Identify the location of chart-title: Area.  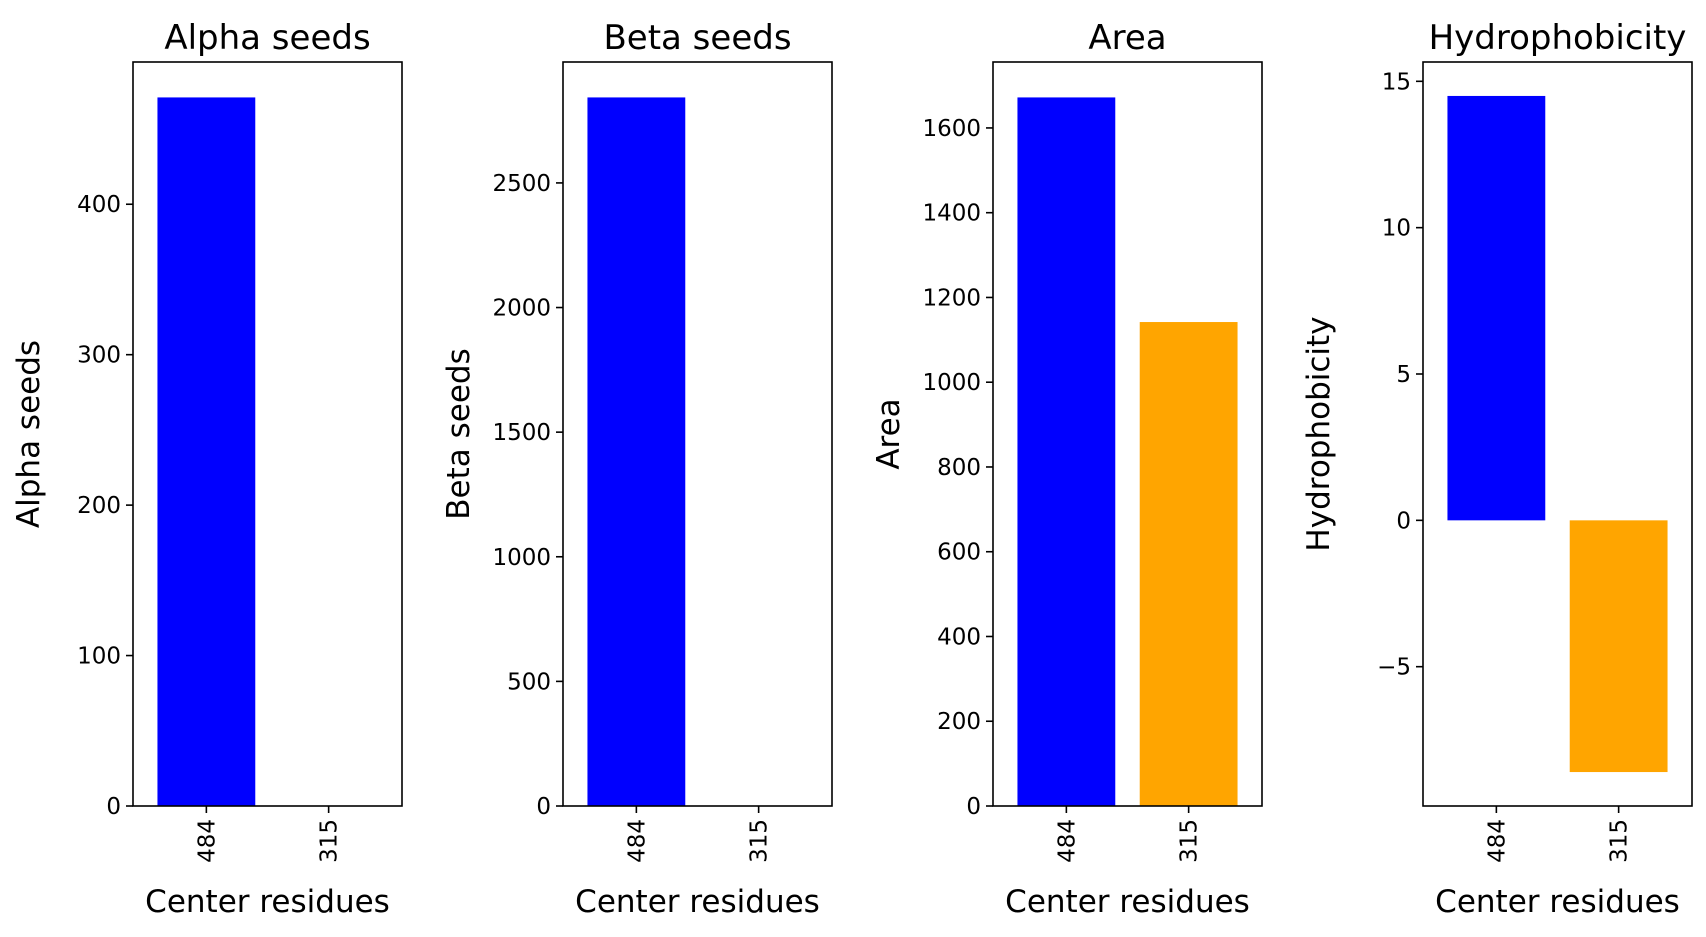
(1127, 38).